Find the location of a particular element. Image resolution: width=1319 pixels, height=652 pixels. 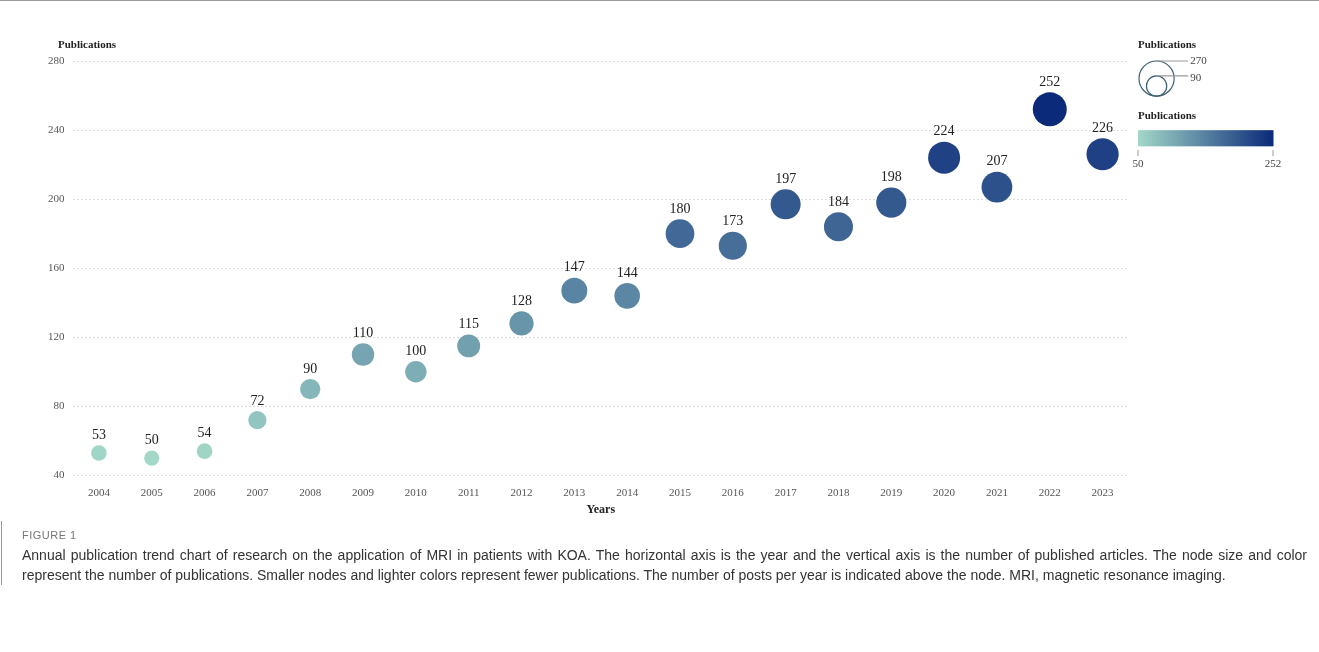

data-label: 147 is located at coordinates (574, 267).